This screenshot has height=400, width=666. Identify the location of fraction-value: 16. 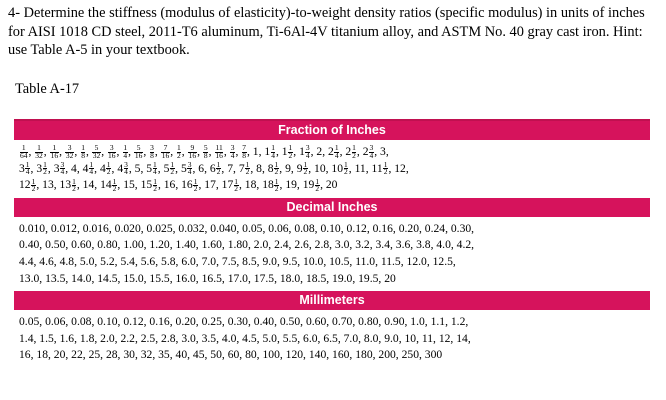
(169, 185).